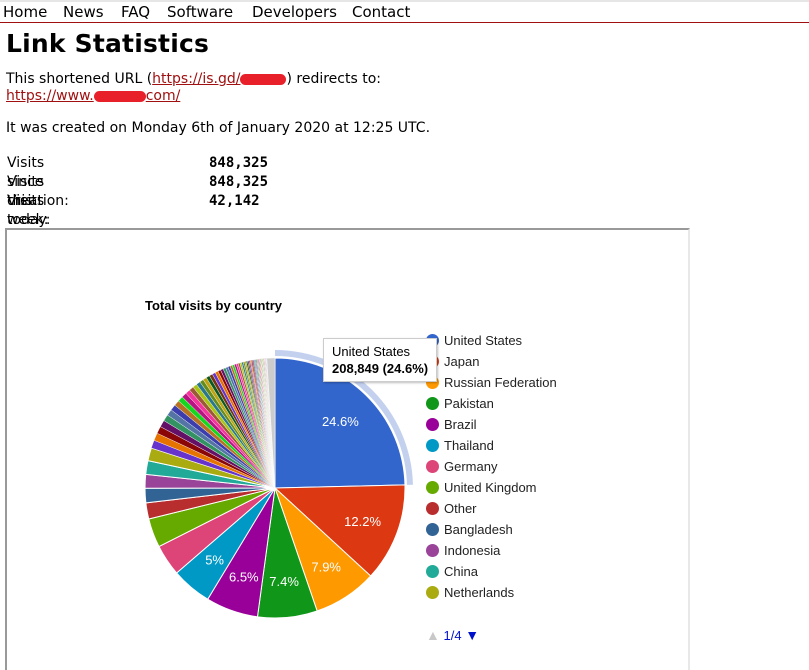  I want to click on short-url-link: https://is.gd/, so click(219, 79).